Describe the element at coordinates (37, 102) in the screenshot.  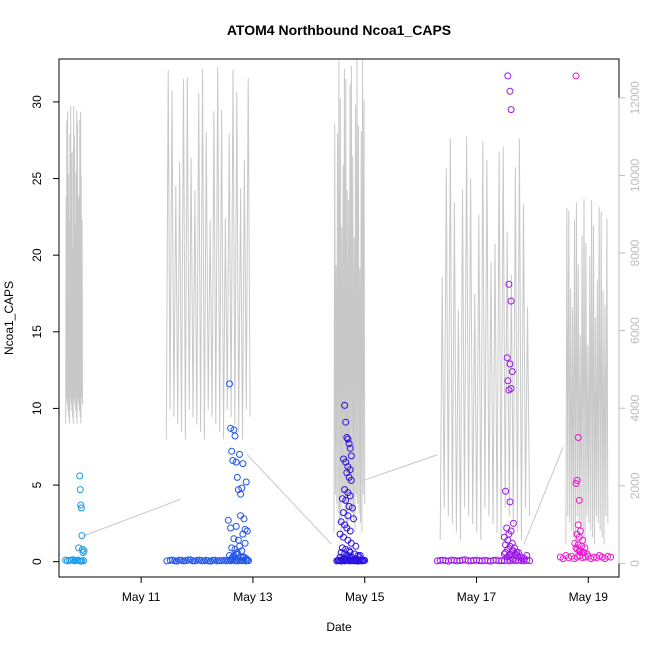
I see `y-tick-label: 30` at that location.